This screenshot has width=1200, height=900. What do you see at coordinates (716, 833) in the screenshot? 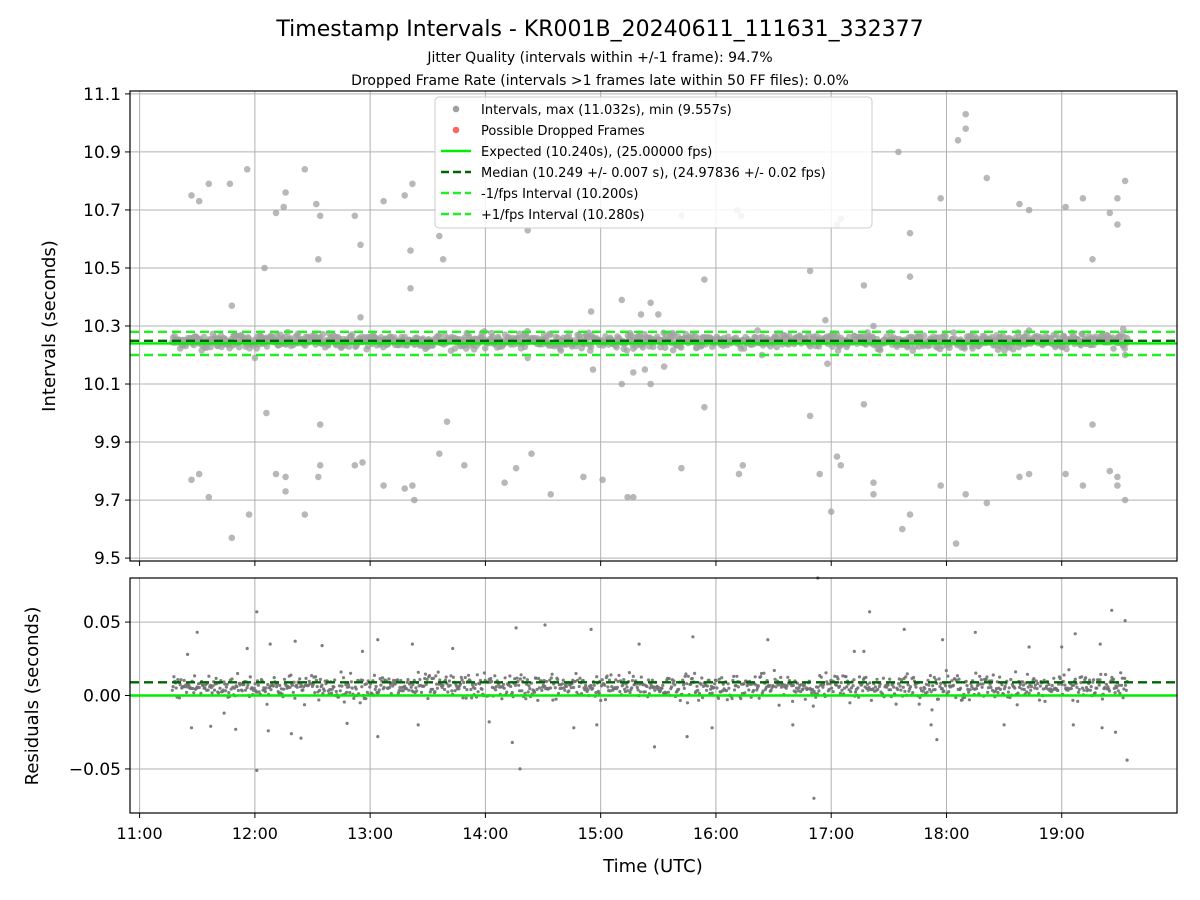
I see `x-tick-label: 16:00` at bounding box center [716, 833].